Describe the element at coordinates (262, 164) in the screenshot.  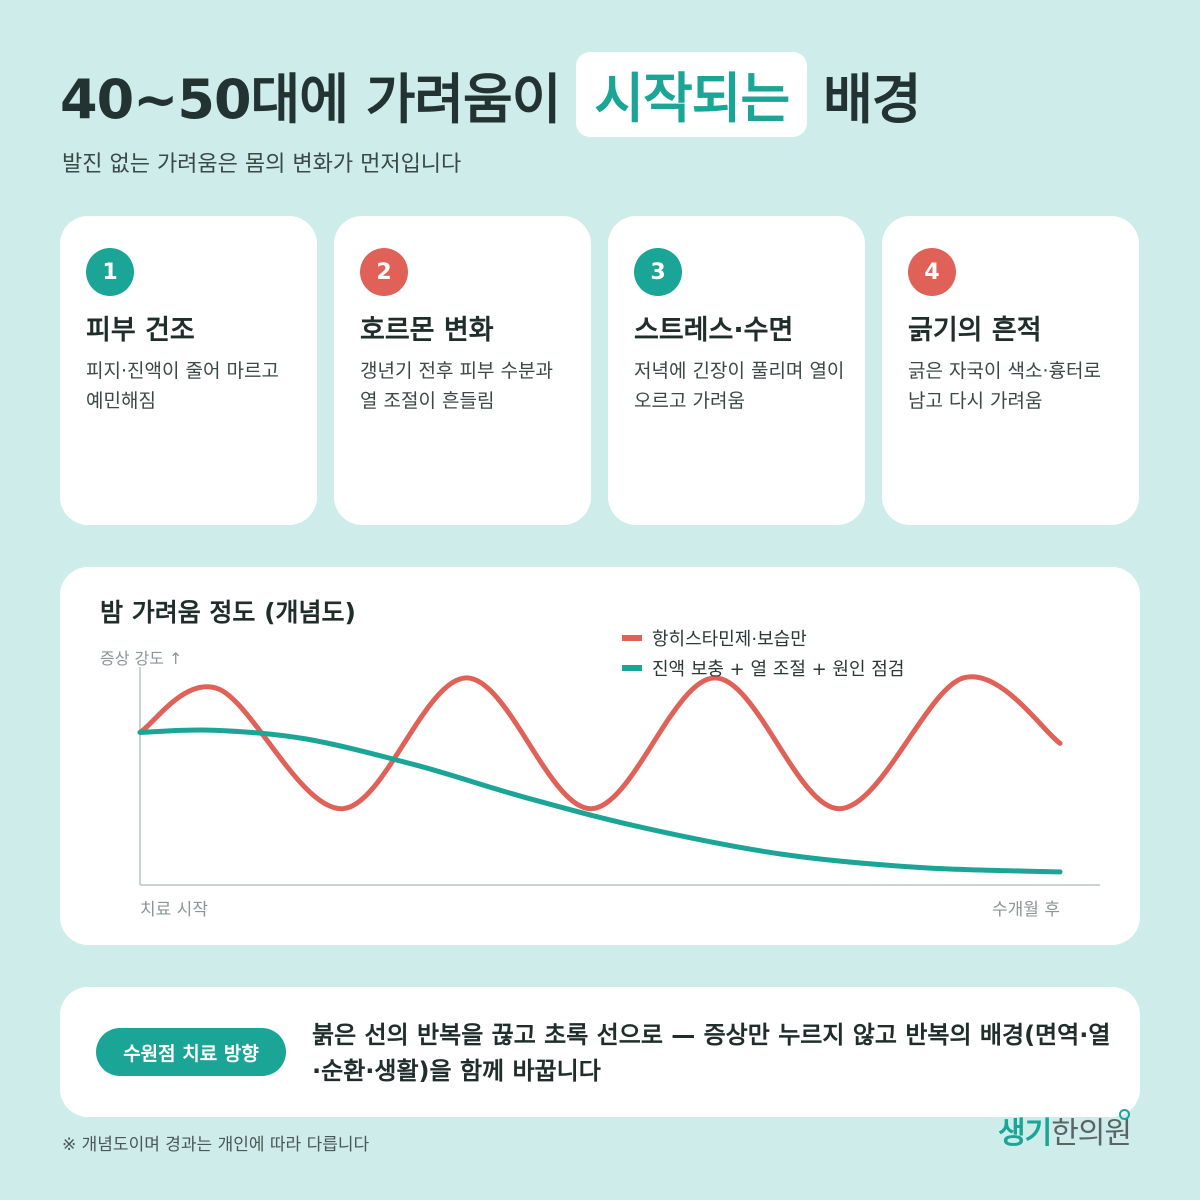
I see `page-subtitle: 발진 없는 가려움은 몸의 변화가 먼저입니다` at that location.